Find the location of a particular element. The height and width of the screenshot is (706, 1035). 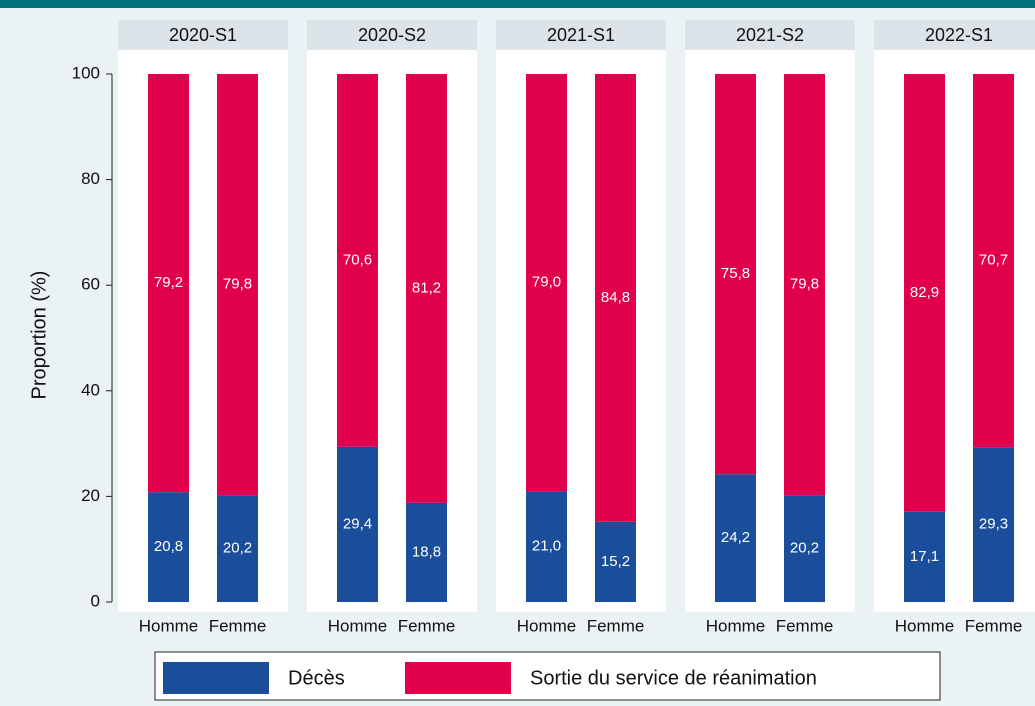

y-tick-label: 100 is located at coordinates (86, 72).